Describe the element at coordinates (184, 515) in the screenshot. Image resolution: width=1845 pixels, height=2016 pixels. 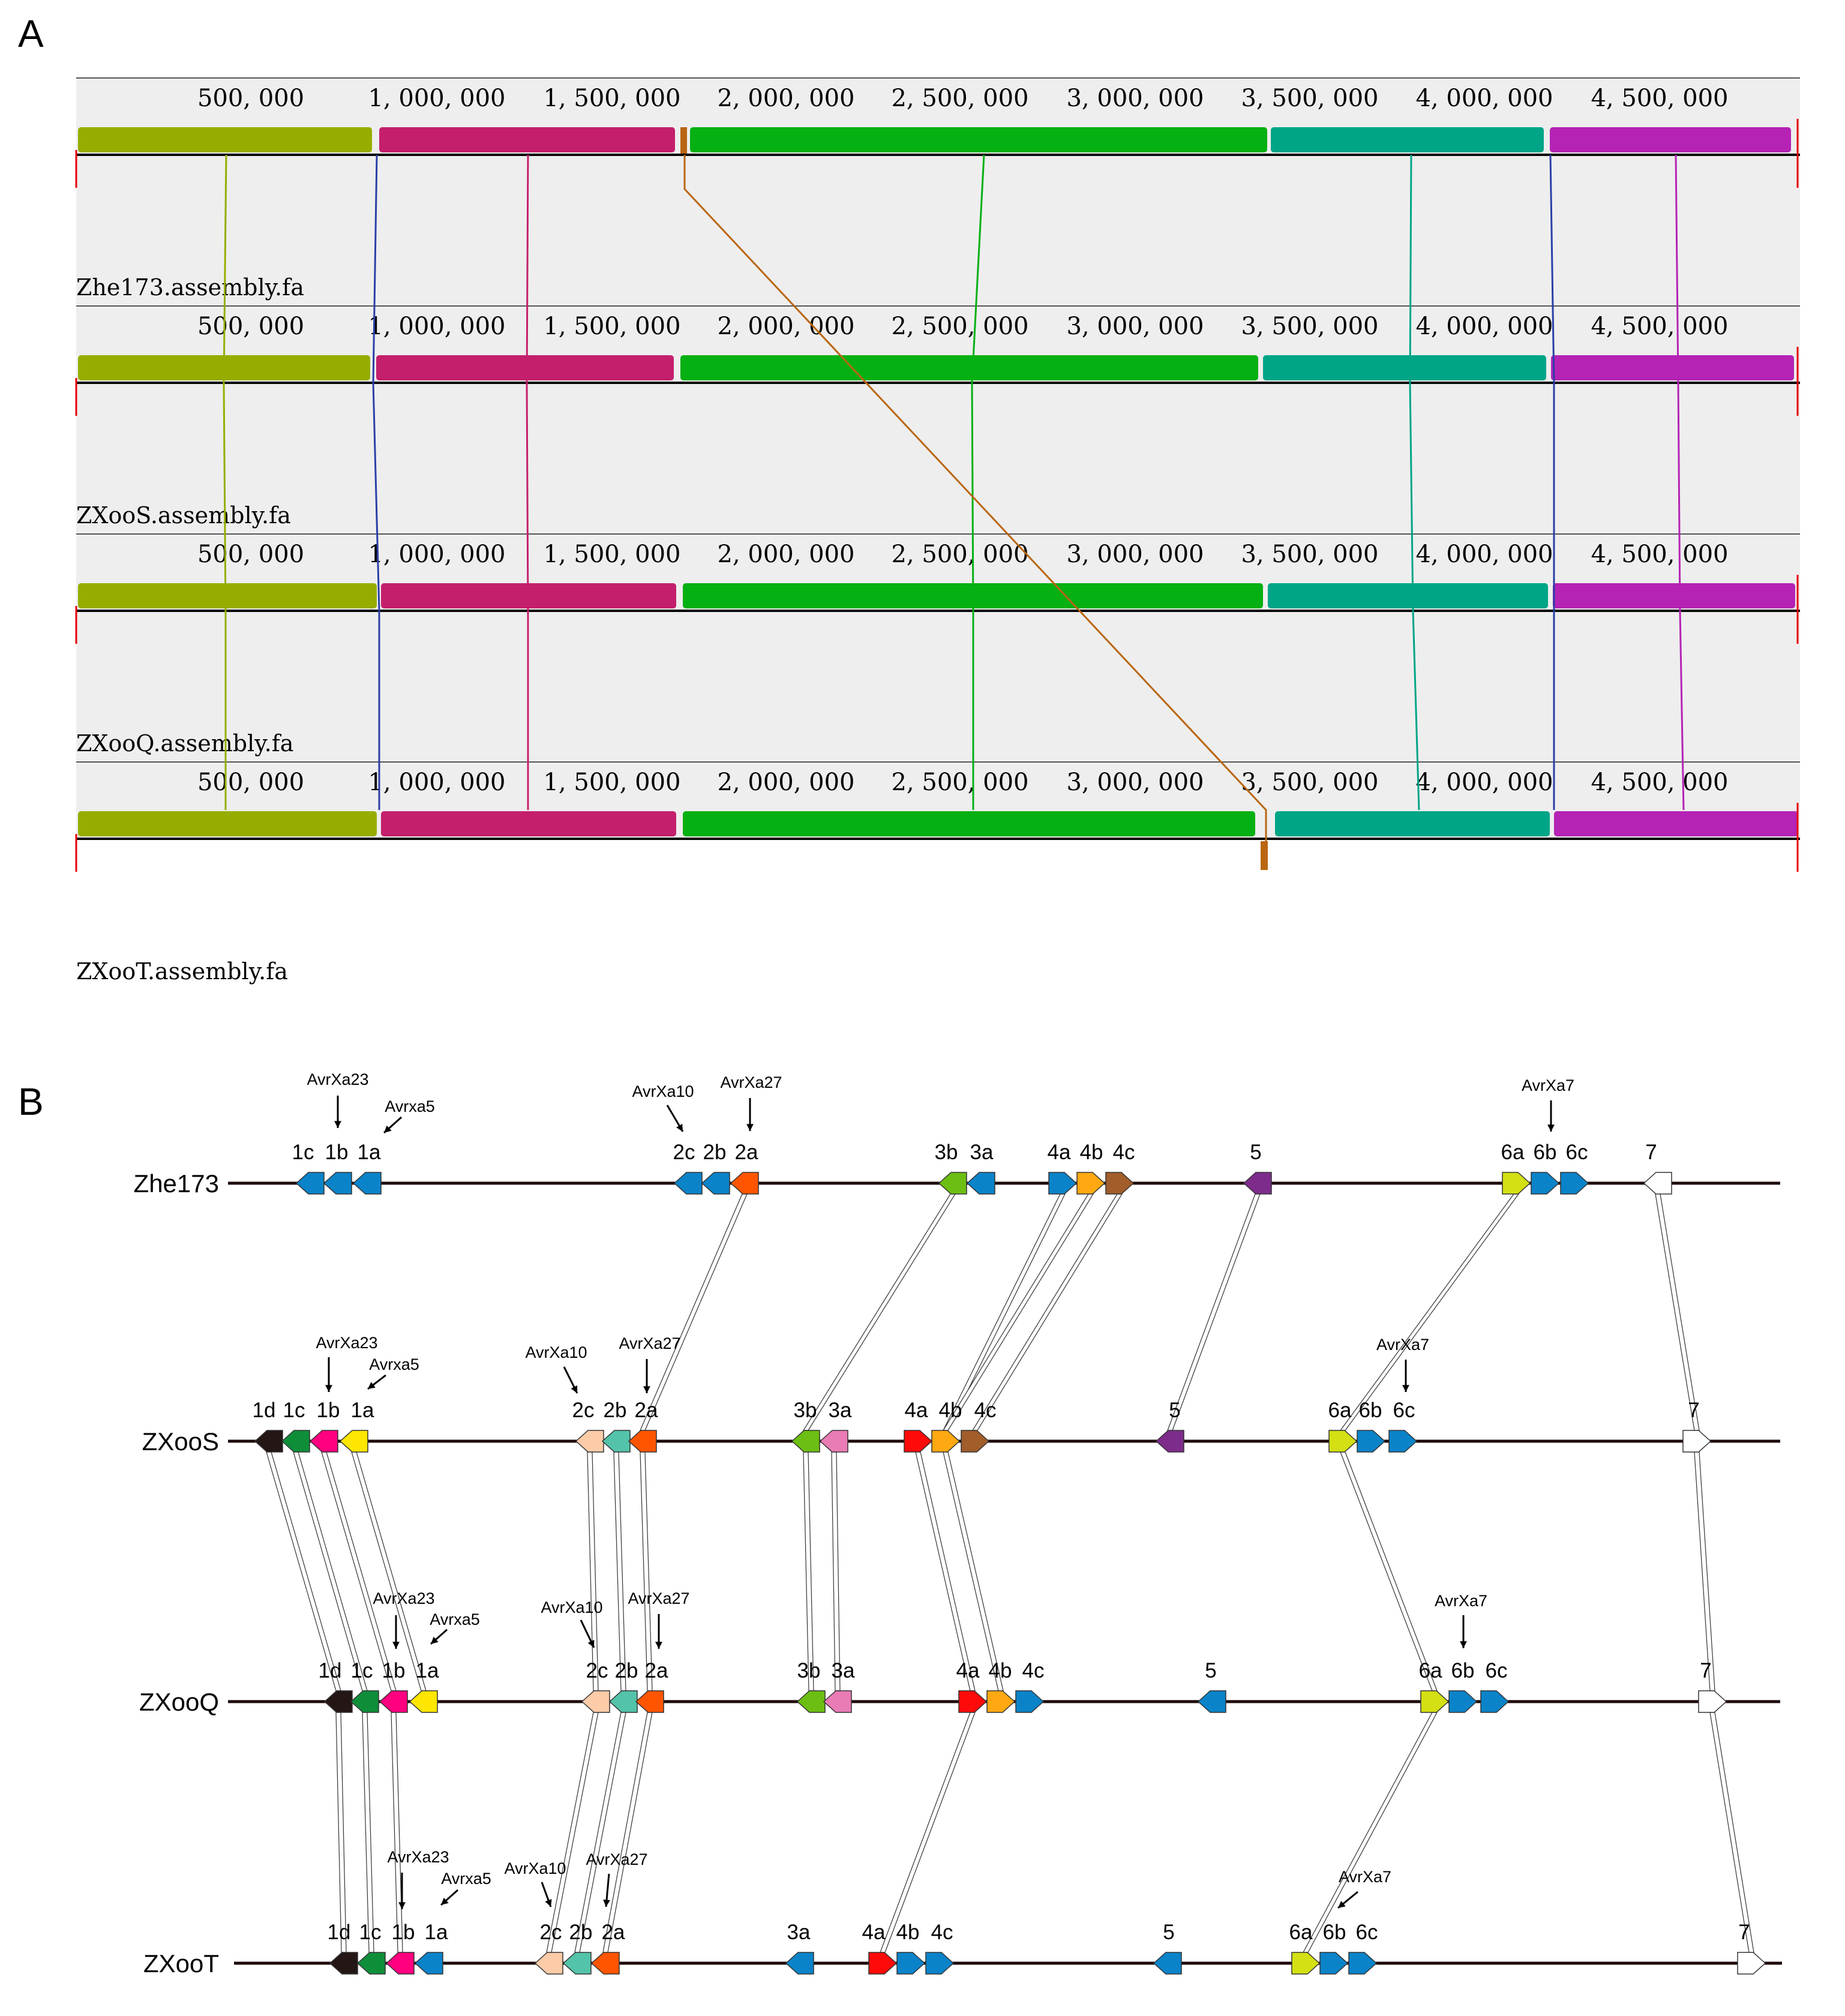
I see `assembly-name: ZXooS.assembly.fa` at that location.